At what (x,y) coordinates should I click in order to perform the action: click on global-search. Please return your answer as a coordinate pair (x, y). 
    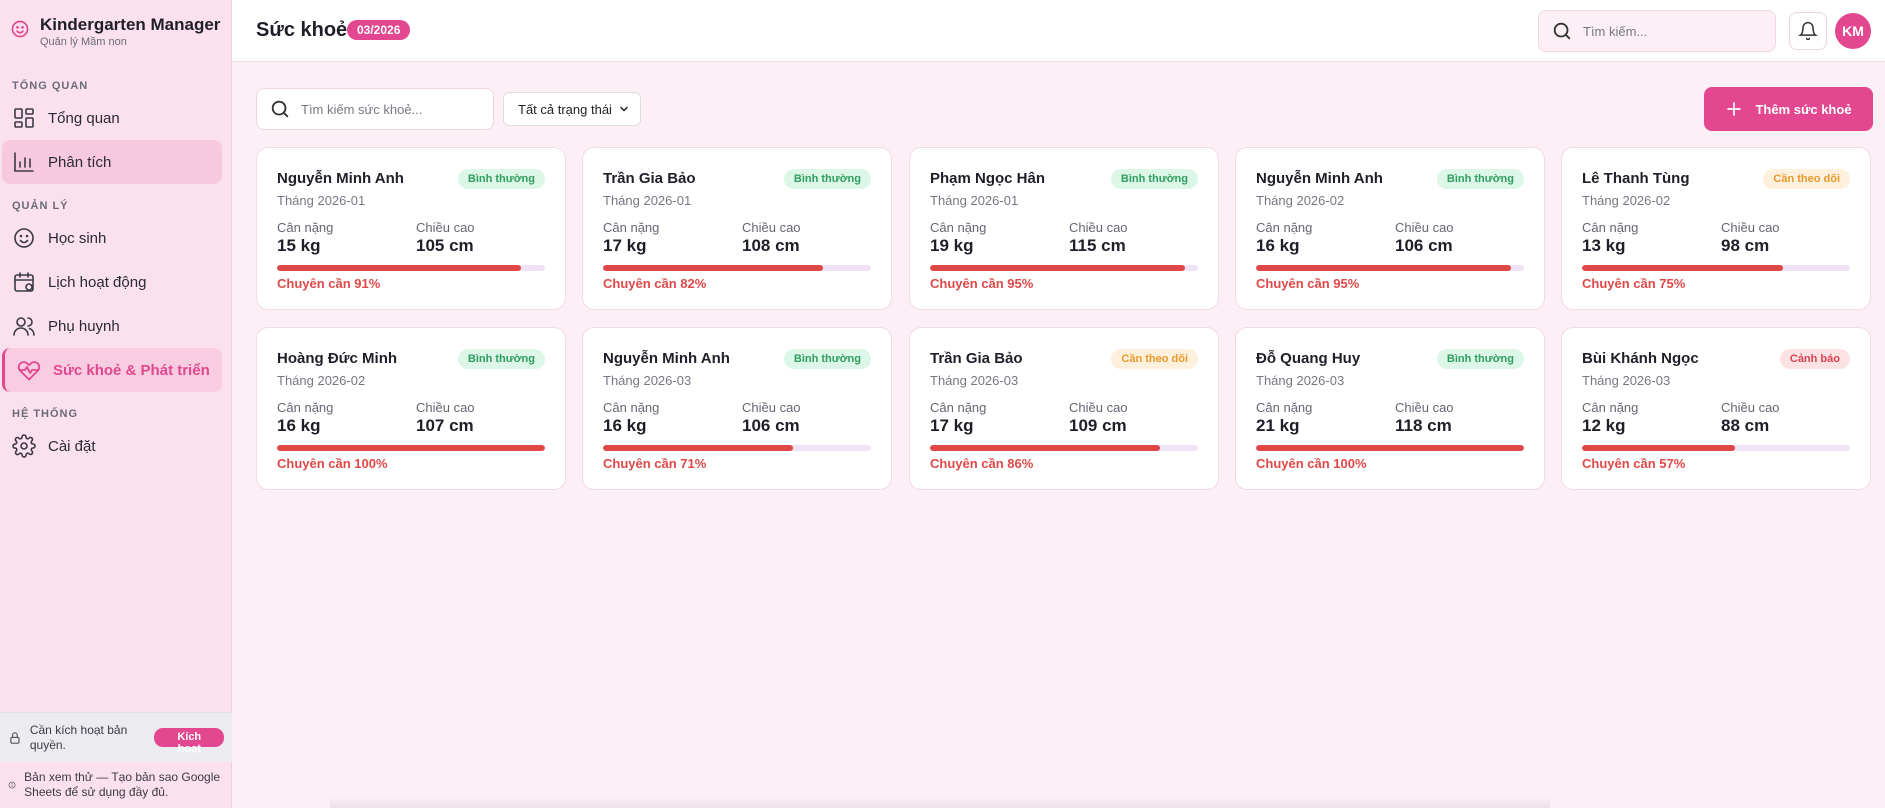
    Looking at the image, I should click on (1657, 31).